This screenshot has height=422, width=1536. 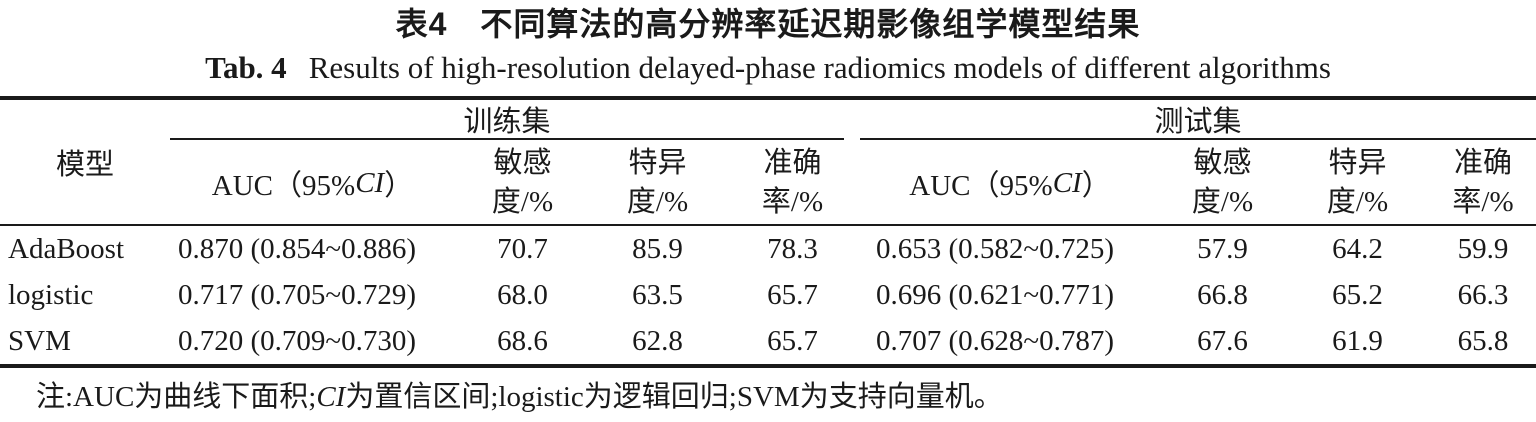 I want to click on header-test-sensitivity-line2: 度/%, so click(x=1222, y=202).